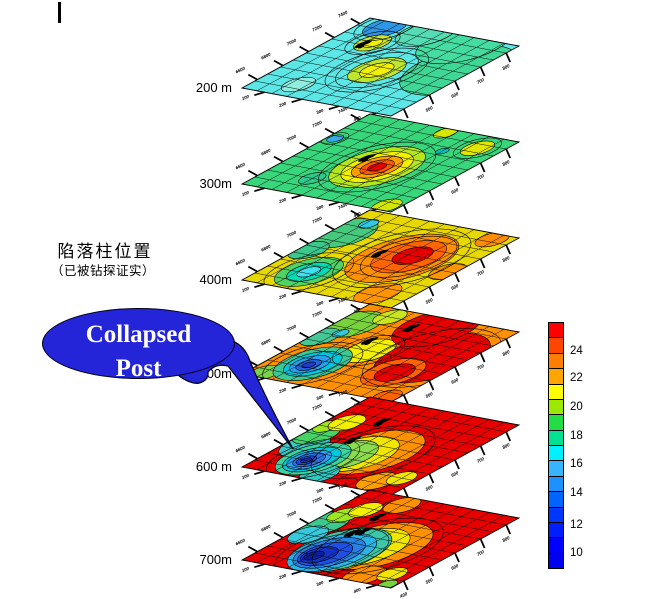 The height and width of the screenshot is (599, 651). I want to click on depth-label-700: 700m, so click(215, 559).